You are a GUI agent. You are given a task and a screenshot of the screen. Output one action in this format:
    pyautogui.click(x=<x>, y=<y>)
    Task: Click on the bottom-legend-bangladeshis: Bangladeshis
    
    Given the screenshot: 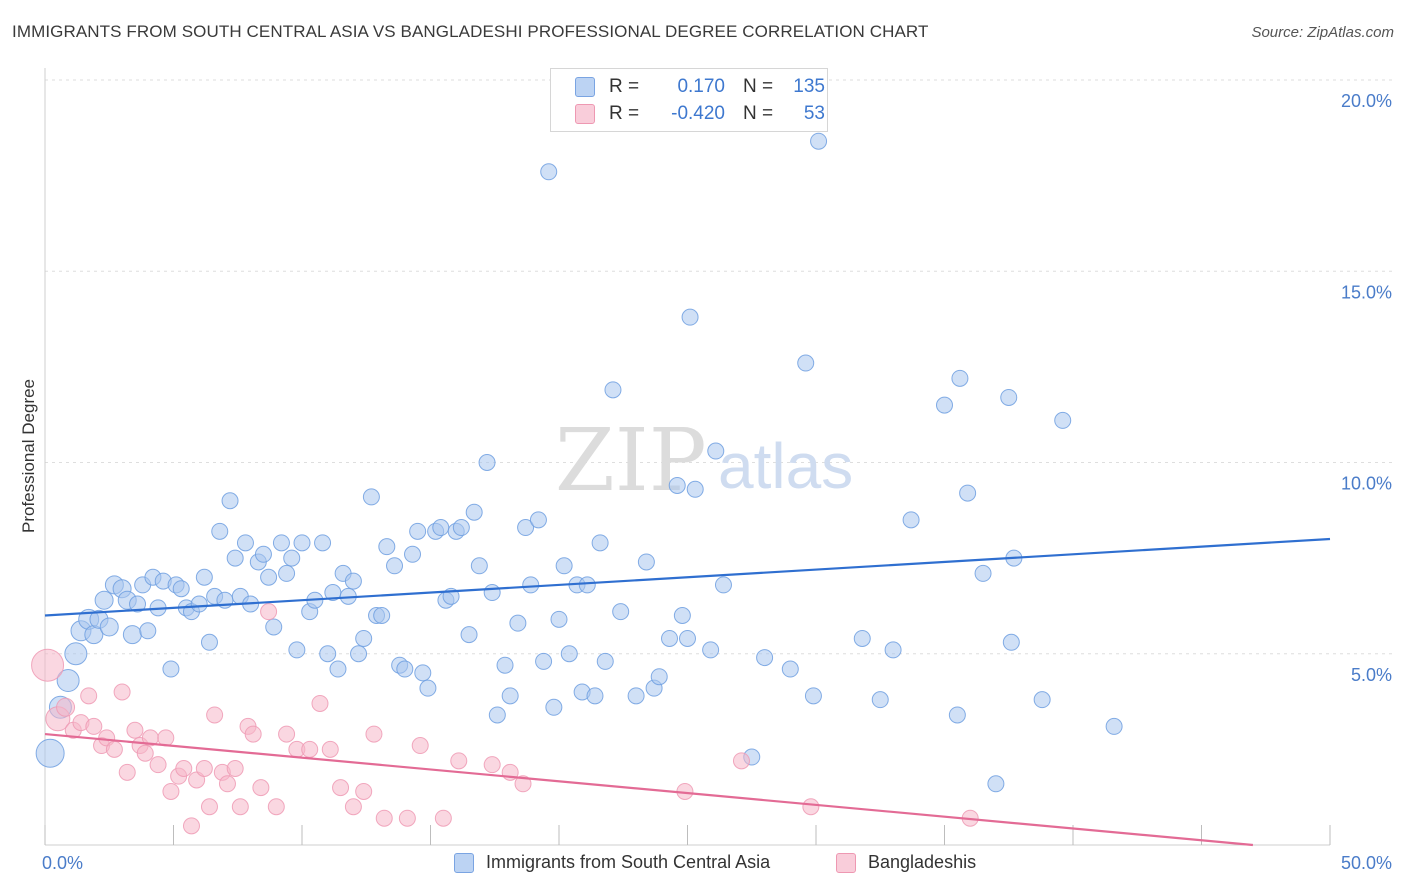 What is the action you would take?
    pyautogui.click(x=906, y=862)
    